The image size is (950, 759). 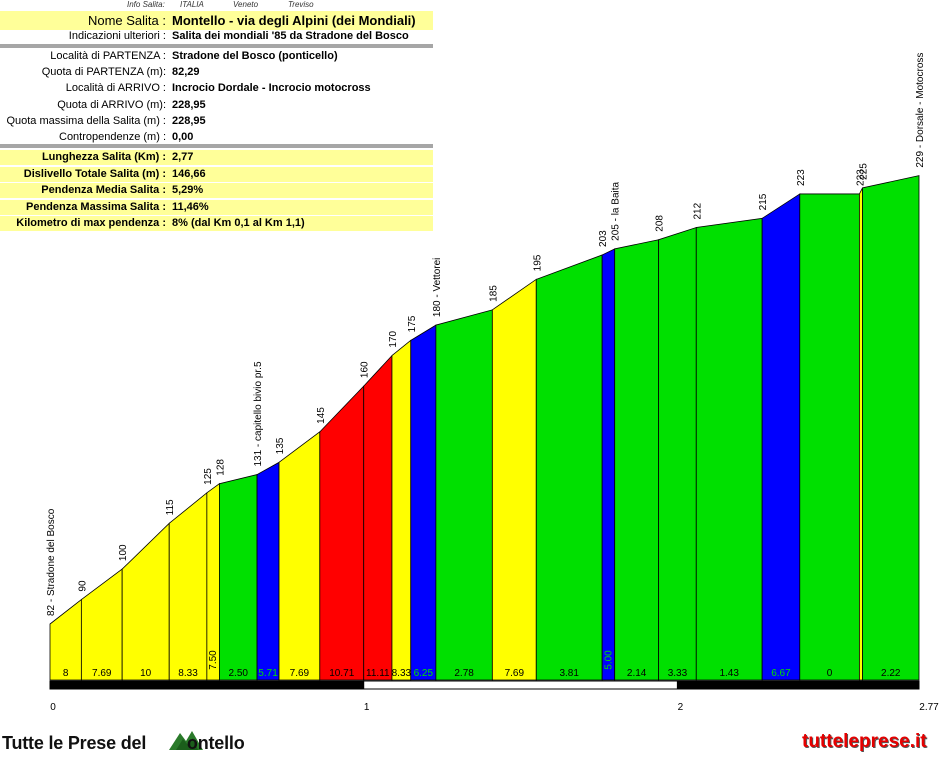 What do you see at coordinates (213, 660) in the screenshot?
I see `grade-label: 7.50` at bounding box center [213, 660].